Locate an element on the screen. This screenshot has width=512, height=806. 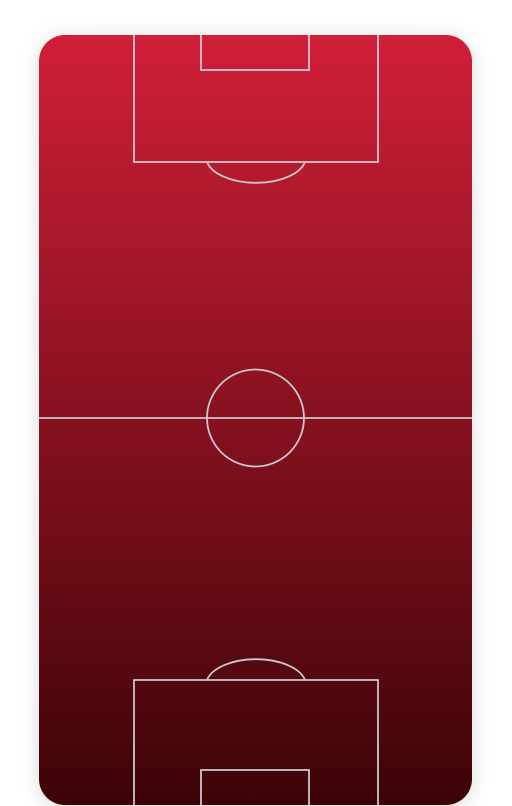
top-penalty-area is located at coordinates (256, 99).